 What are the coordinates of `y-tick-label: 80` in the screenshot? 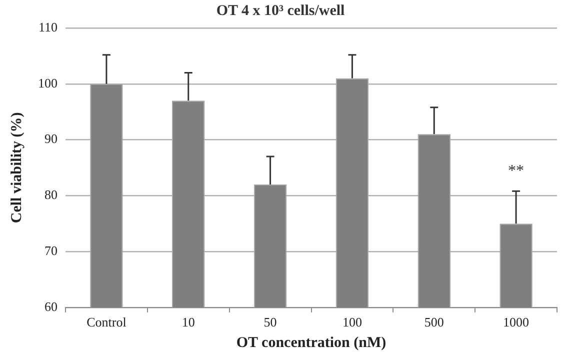 It's located at (51, 194).